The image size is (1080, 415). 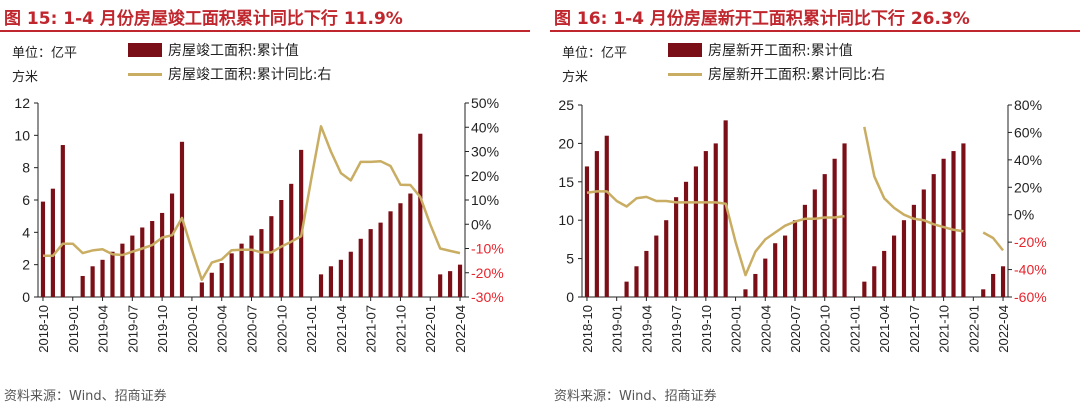 What do you see at coordinates (229, 74) in the screenshot?
I see `legend-item-line: 房屋竣工面积:累计同比:右` at bounding box center [229, 74].